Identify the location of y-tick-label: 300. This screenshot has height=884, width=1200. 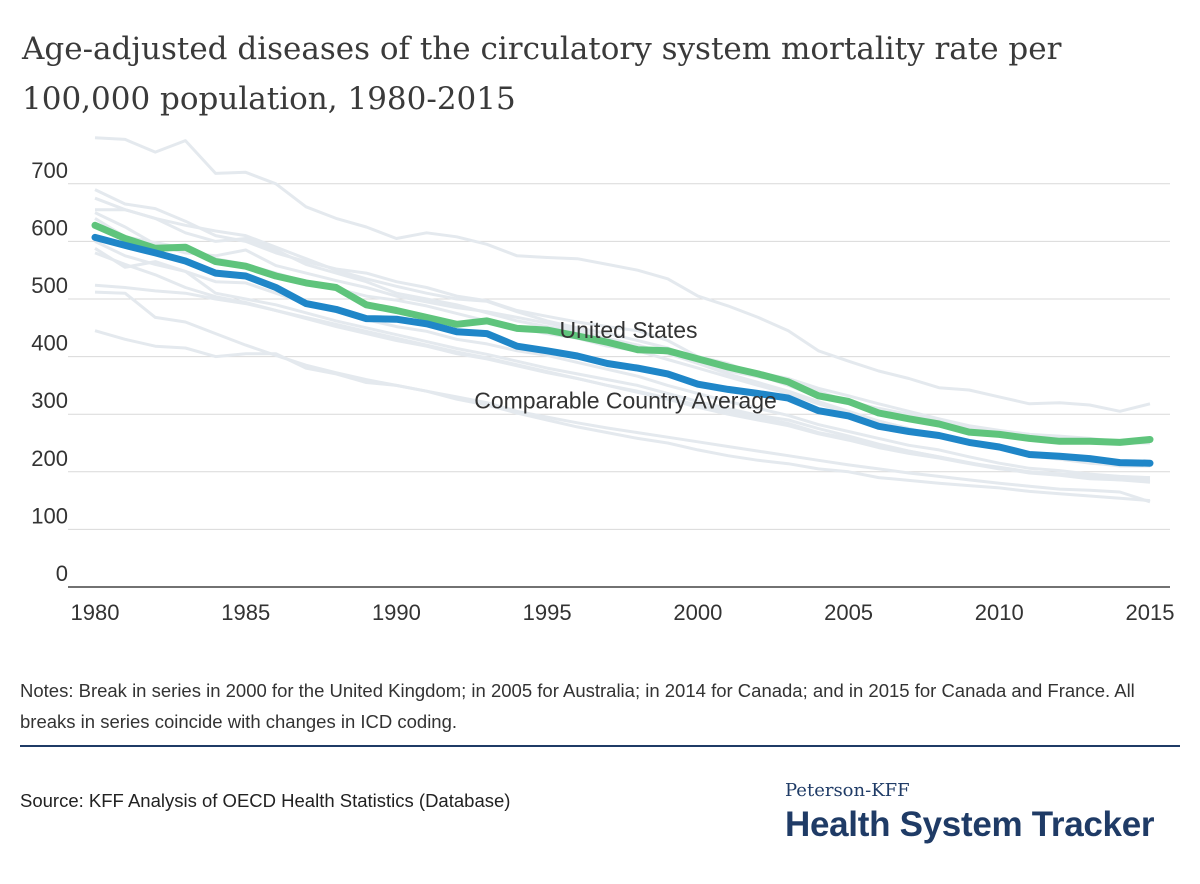
(49, 400).